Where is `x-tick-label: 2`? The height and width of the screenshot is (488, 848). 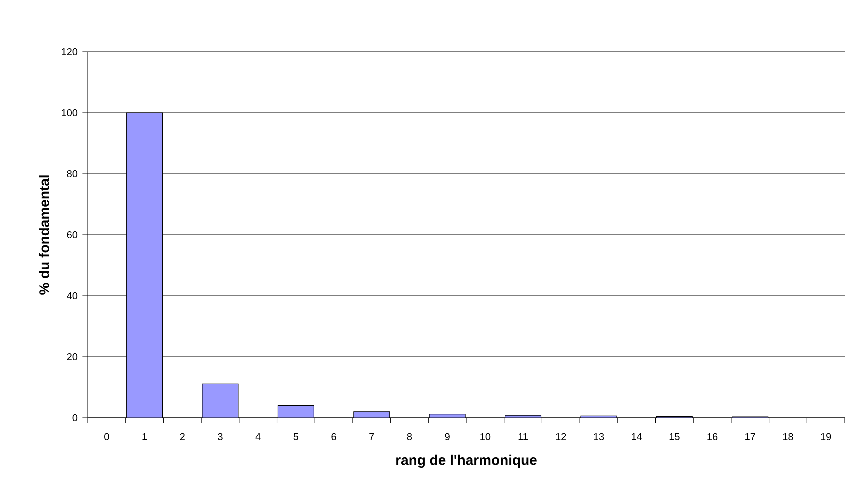
x-tick-label: 2 is located at coordinates (182, 436).